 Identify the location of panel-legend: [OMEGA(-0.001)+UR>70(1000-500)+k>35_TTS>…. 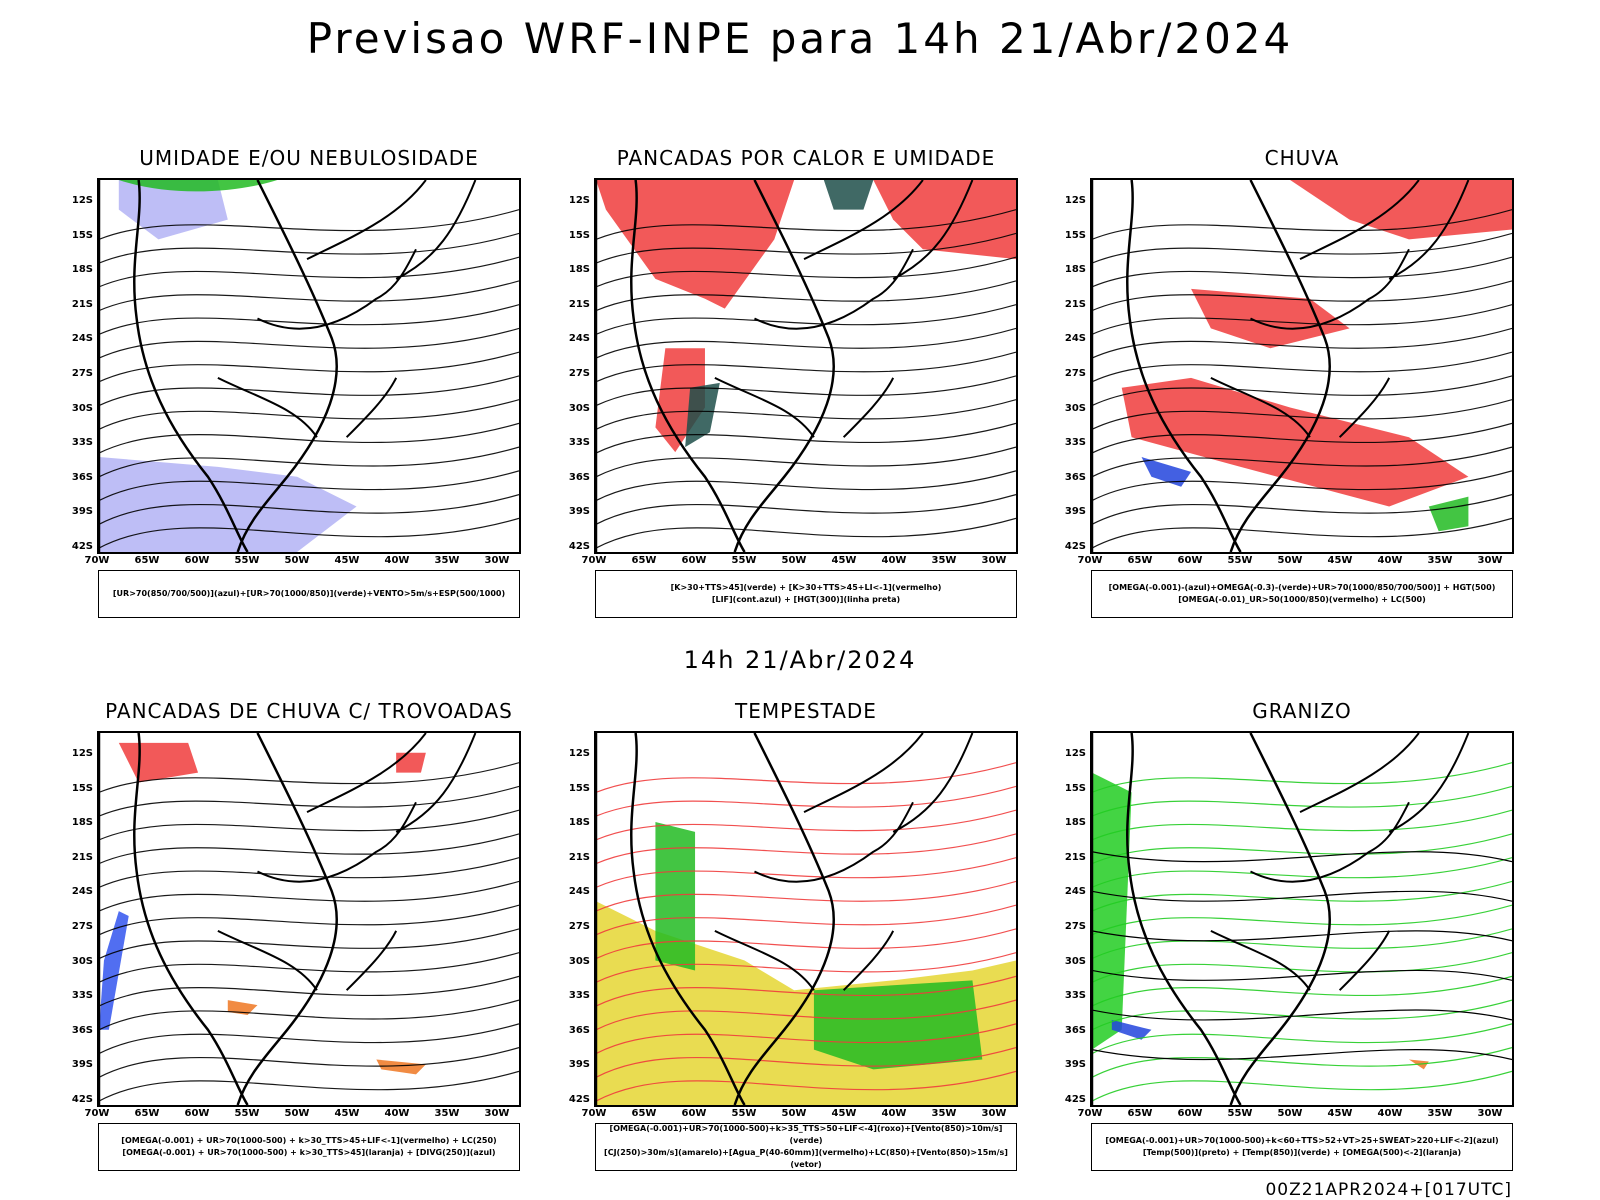
(806, 1147).